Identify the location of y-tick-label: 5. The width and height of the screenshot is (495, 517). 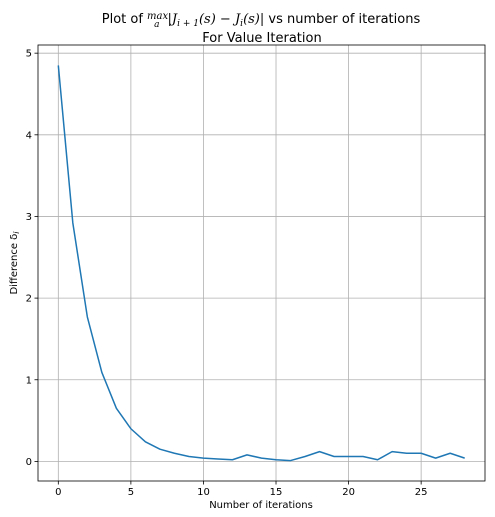
(29, 54).